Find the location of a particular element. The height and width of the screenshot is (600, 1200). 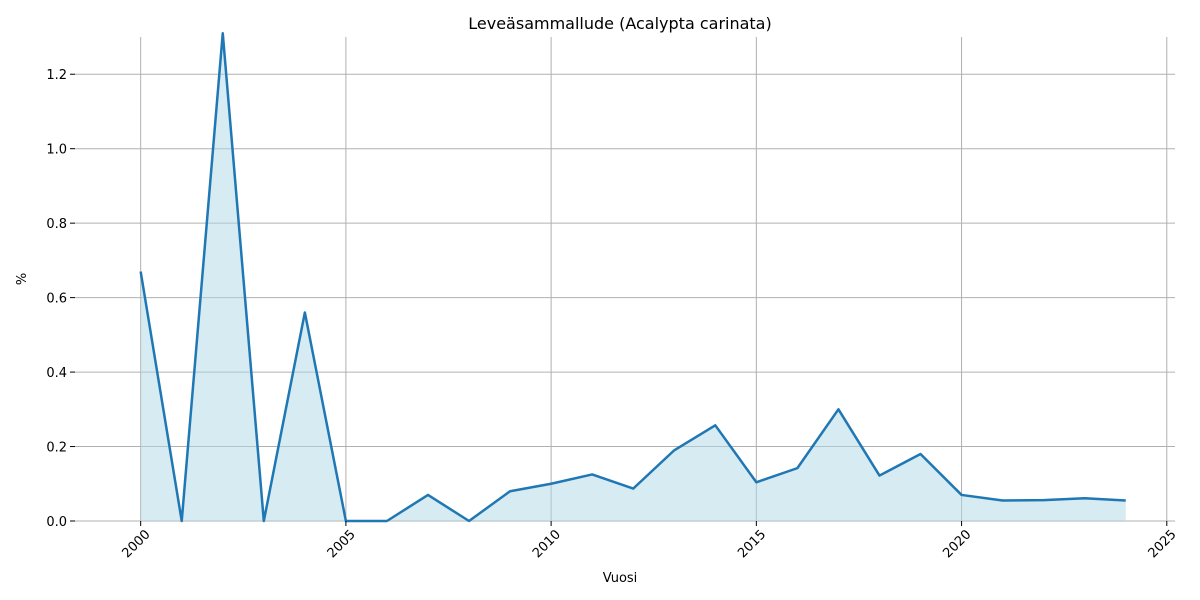

y-tick-label: 0.4 is located at coordinates (56, 373).